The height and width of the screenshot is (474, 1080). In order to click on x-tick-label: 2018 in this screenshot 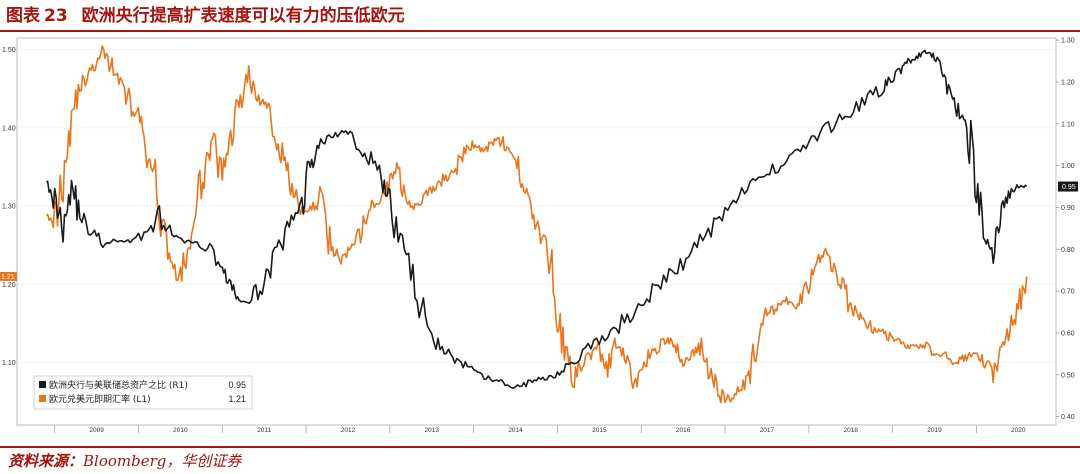, I will do `click(850, 430)`.